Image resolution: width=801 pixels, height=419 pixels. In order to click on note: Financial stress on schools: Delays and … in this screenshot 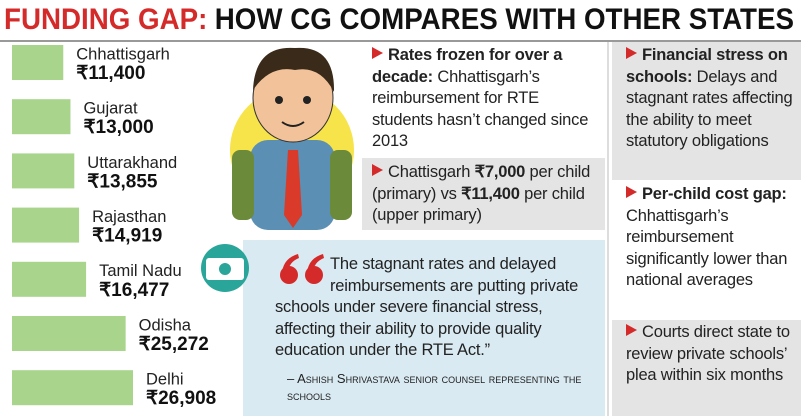, I will do `click(712, 99)`.